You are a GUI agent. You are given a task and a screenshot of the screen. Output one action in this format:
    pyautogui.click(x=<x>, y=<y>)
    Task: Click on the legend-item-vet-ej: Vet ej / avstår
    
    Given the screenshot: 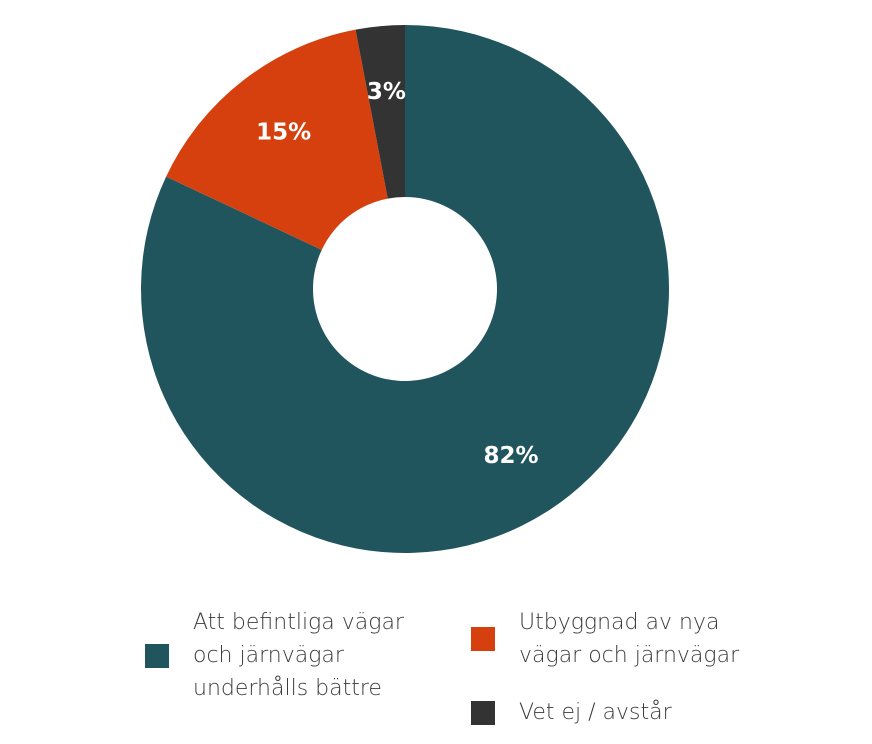 What is the action you would take?
    pyautogui.click(x=571, y=712)
    